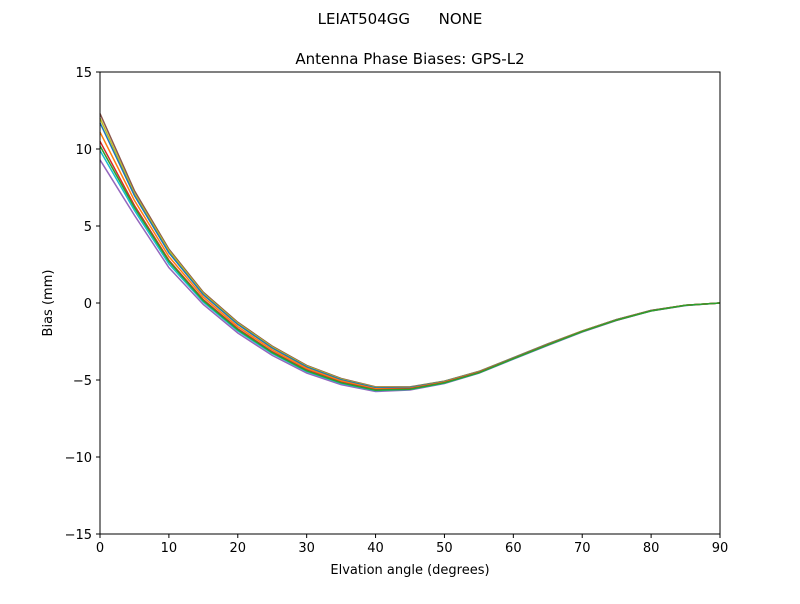 The image size is (800, 604). Describe the element at coordinates (375, 548) in the screenshot. I see `x-tick-label: 40` at that location.